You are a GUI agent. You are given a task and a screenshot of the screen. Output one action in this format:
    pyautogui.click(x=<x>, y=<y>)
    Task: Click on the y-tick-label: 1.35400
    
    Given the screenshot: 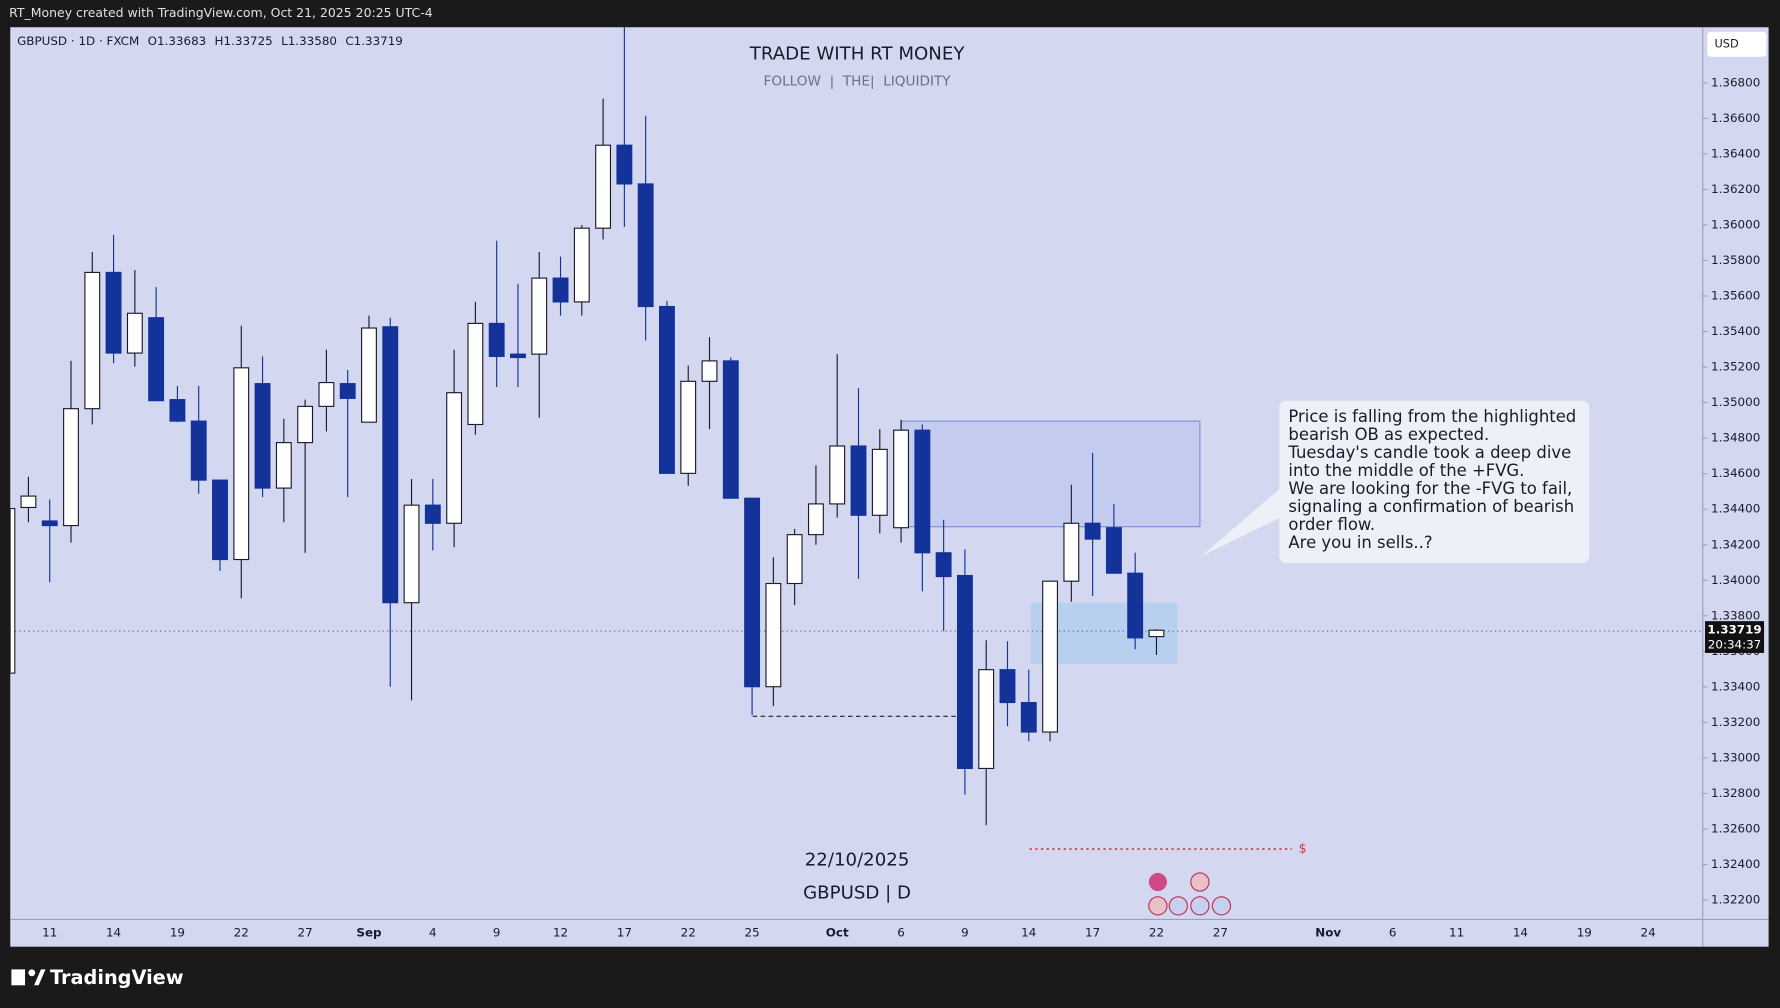 What is the action you would take?
    pyautogui.click(x=1735, y=331)
    